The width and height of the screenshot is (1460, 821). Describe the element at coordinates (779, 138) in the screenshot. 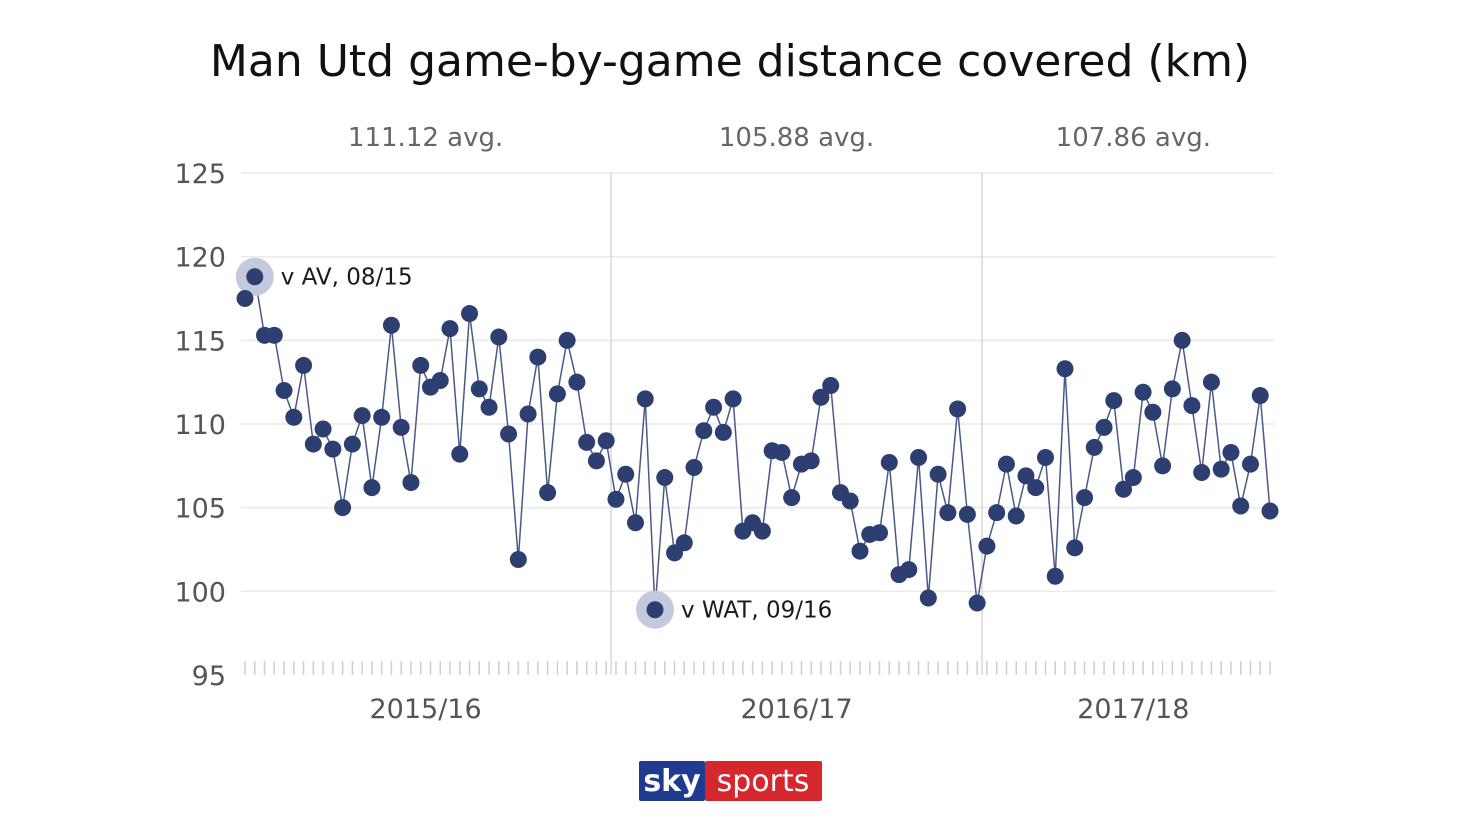

I see `season-averages: 111.12 avg. 105.88 avg. 107.86 avg.` at that location.